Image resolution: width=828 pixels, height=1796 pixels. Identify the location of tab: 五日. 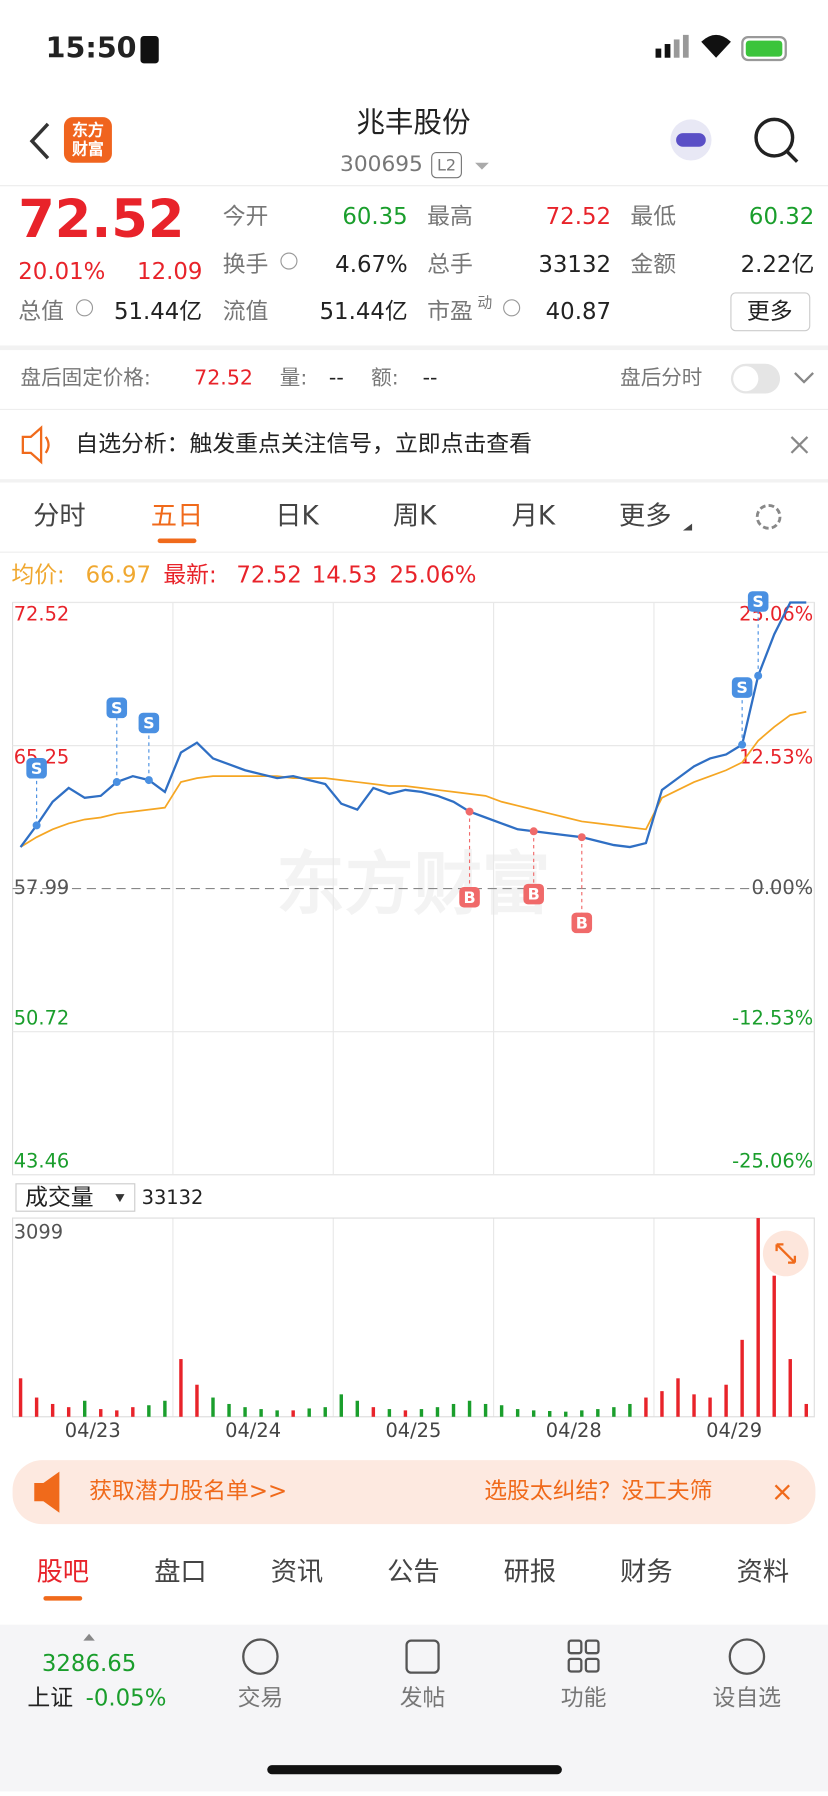
(177, 516).